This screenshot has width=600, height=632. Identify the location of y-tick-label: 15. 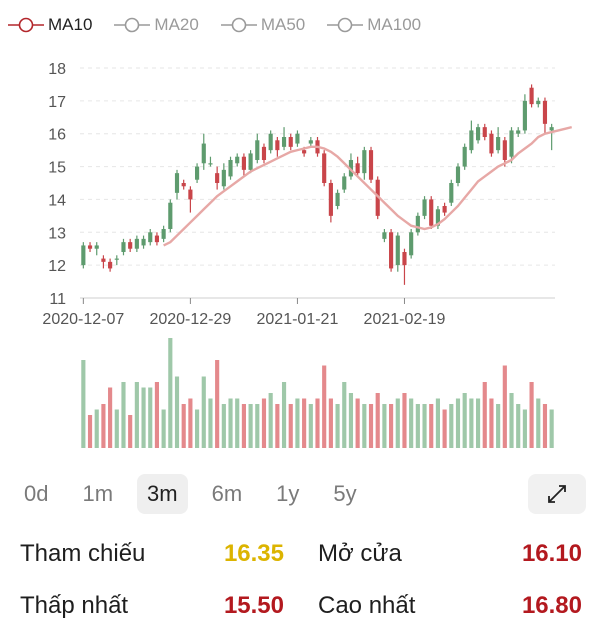
(57, 168).